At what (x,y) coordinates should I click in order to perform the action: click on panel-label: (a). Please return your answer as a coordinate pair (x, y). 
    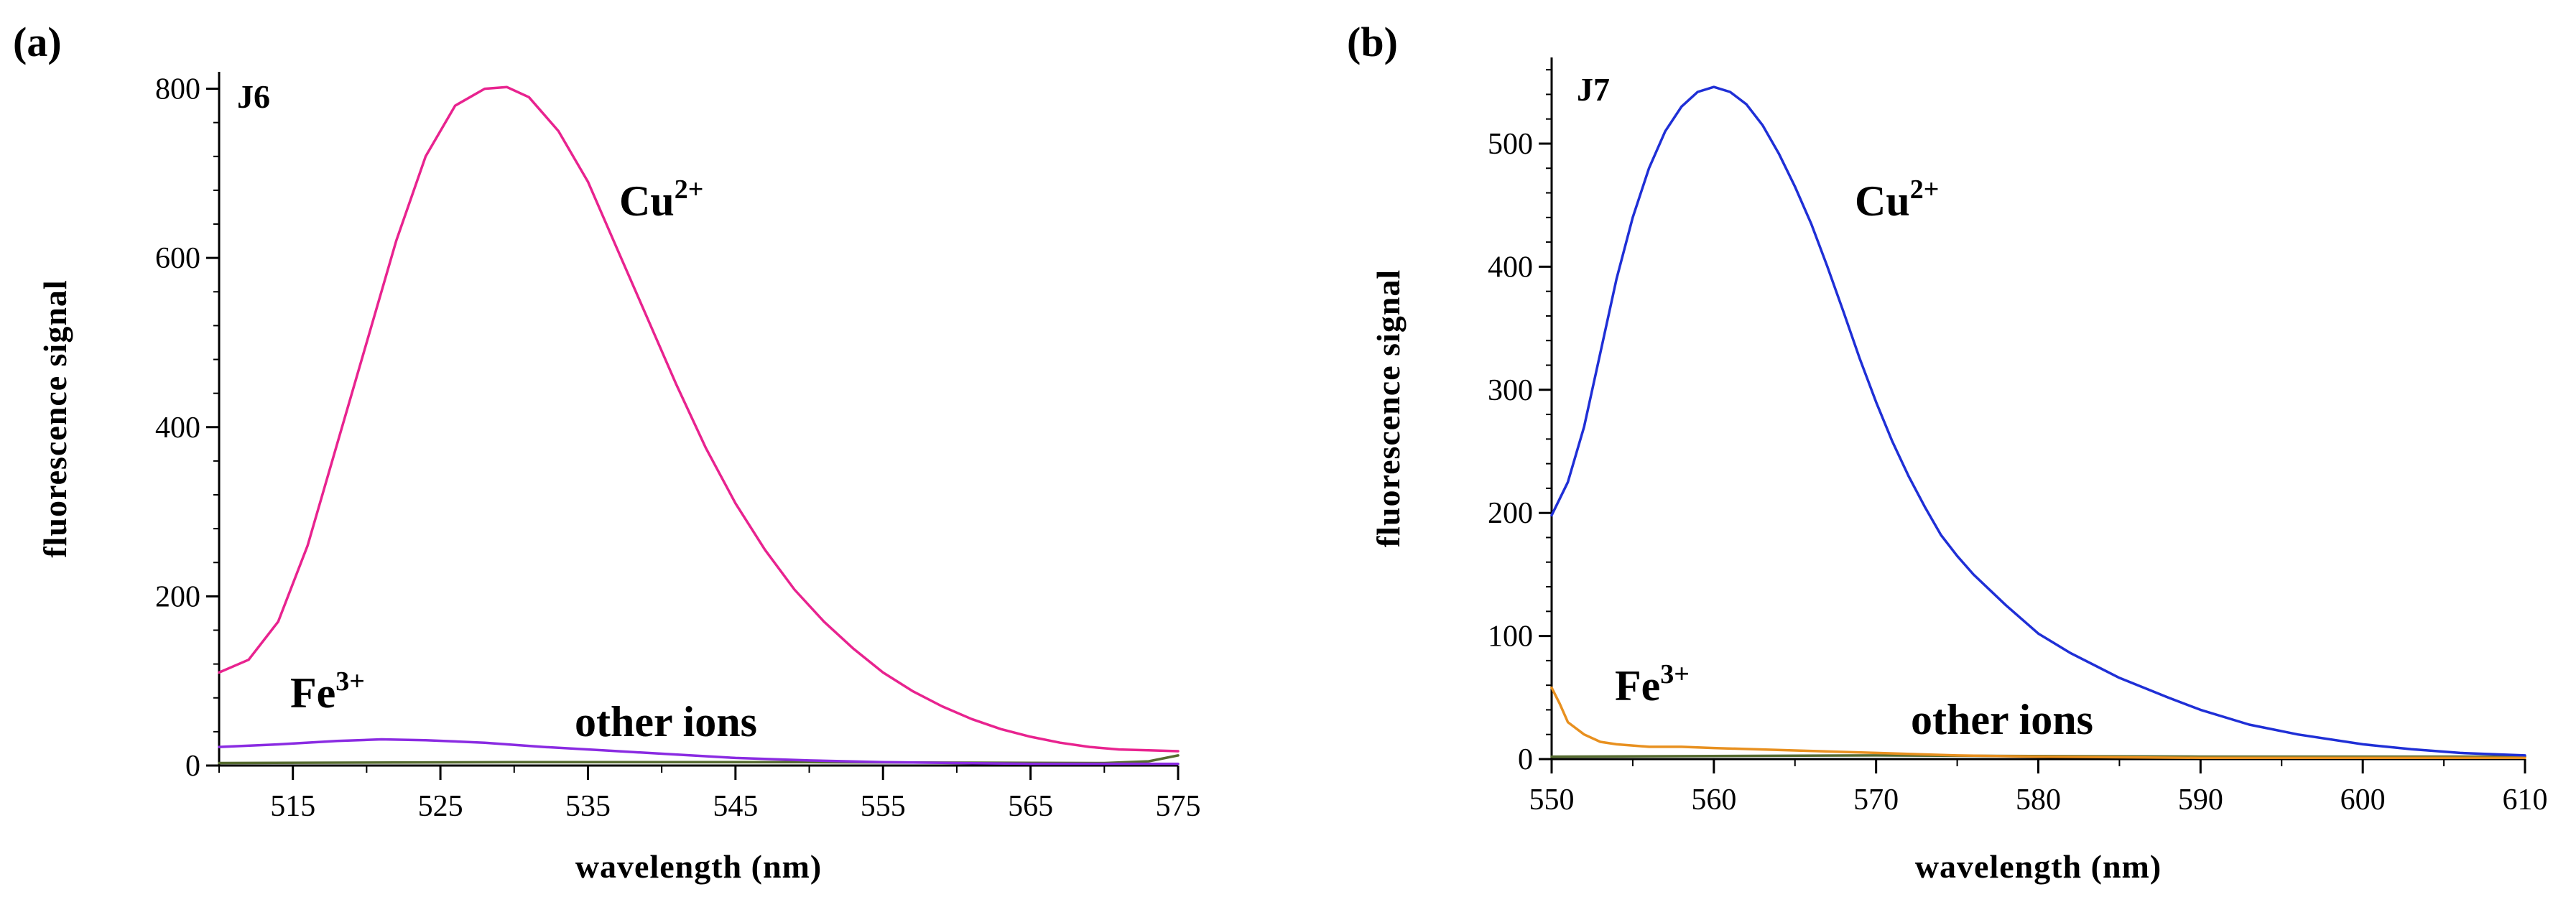
    Looking at the image, I should click on (37, 42).